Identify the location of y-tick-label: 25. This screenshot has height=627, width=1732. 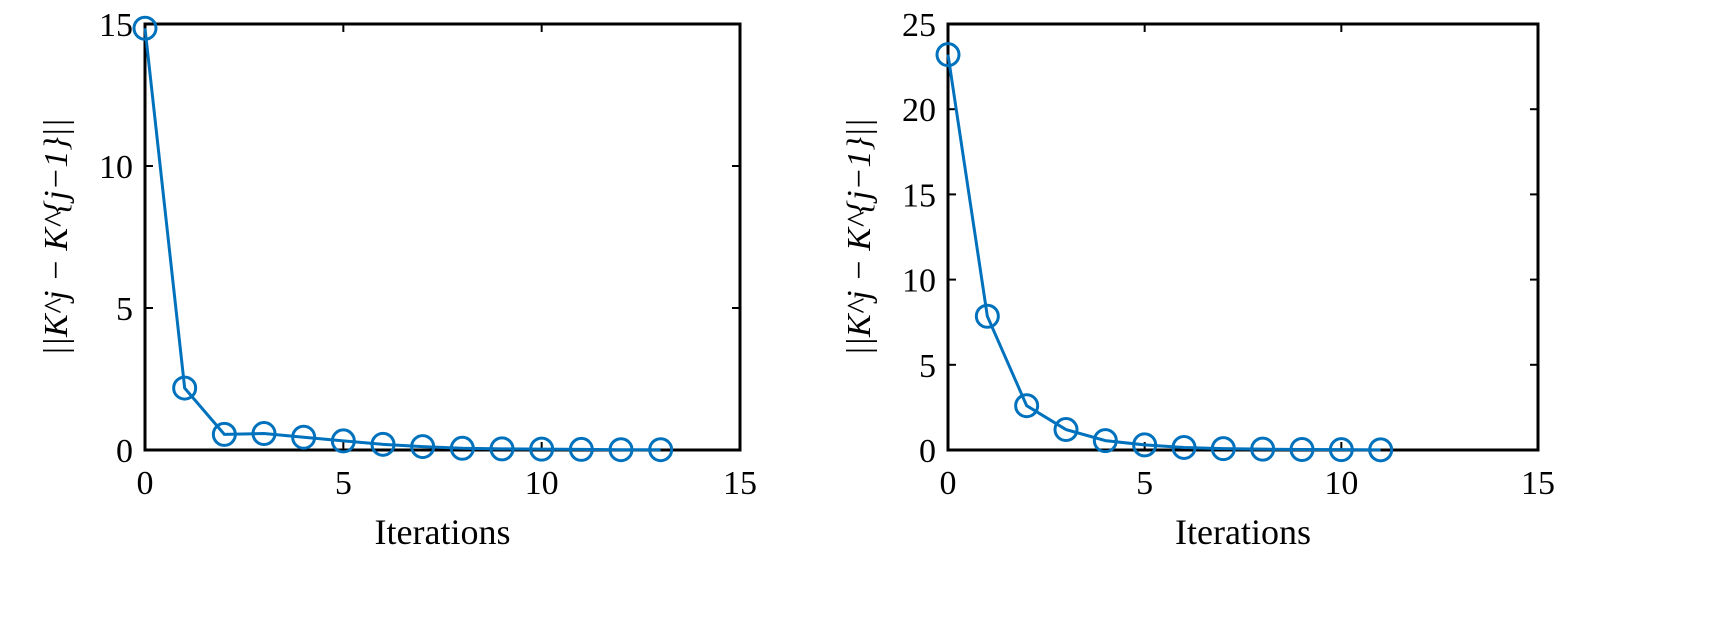
(919, 25).